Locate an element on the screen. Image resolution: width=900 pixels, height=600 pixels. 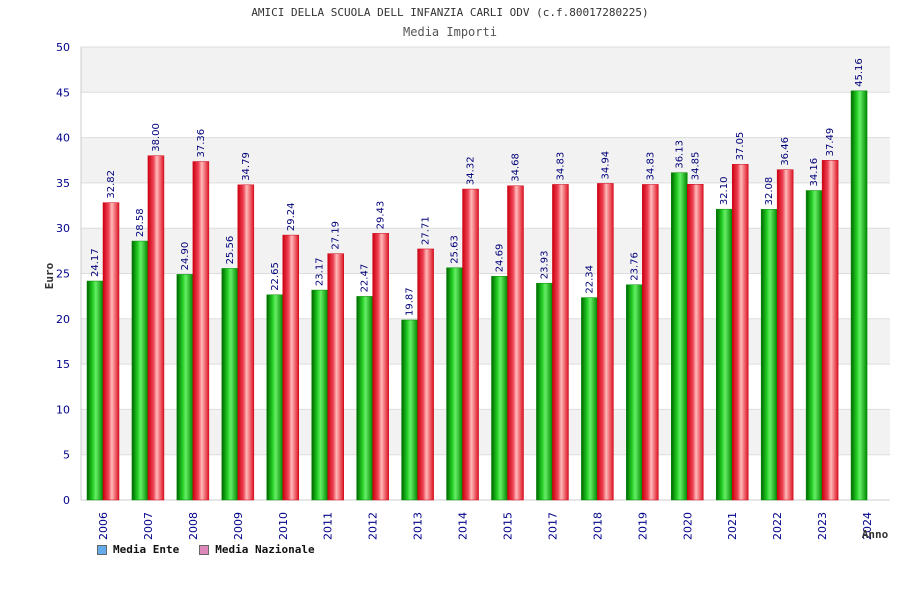
legend-swatch-nazionale is located at coordinates (204, 549).